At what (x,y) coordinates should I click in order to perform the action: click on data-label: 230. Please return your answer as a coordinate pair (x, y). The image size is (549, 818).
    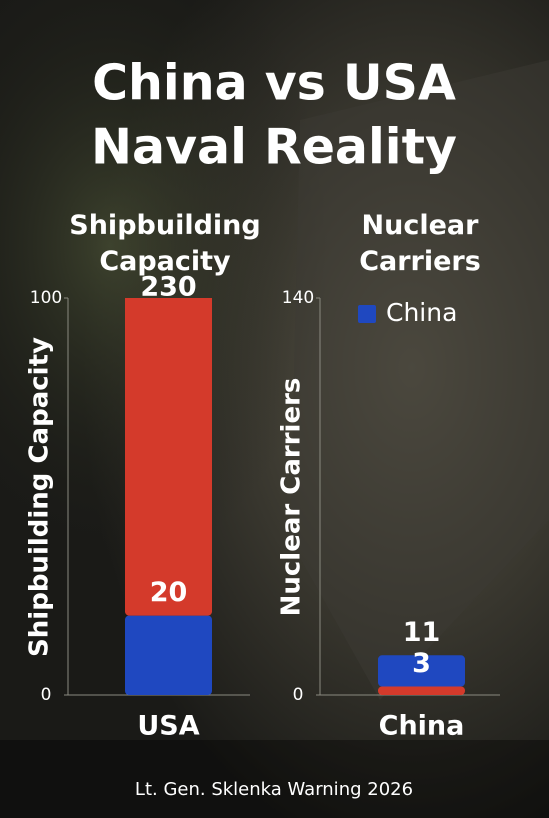
    Looking at the image, I should click on (168, 287).